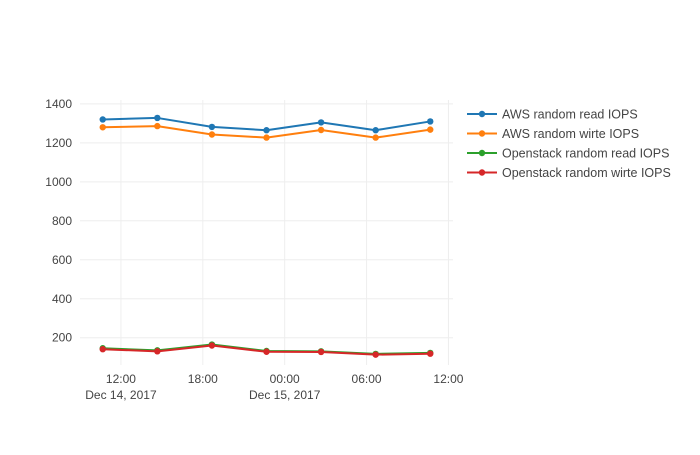 This screenshot has width=700, height=455. Describe the element at coordinates (62, 338) in the screenshot. I see `y-tick-label: 200` at that location.